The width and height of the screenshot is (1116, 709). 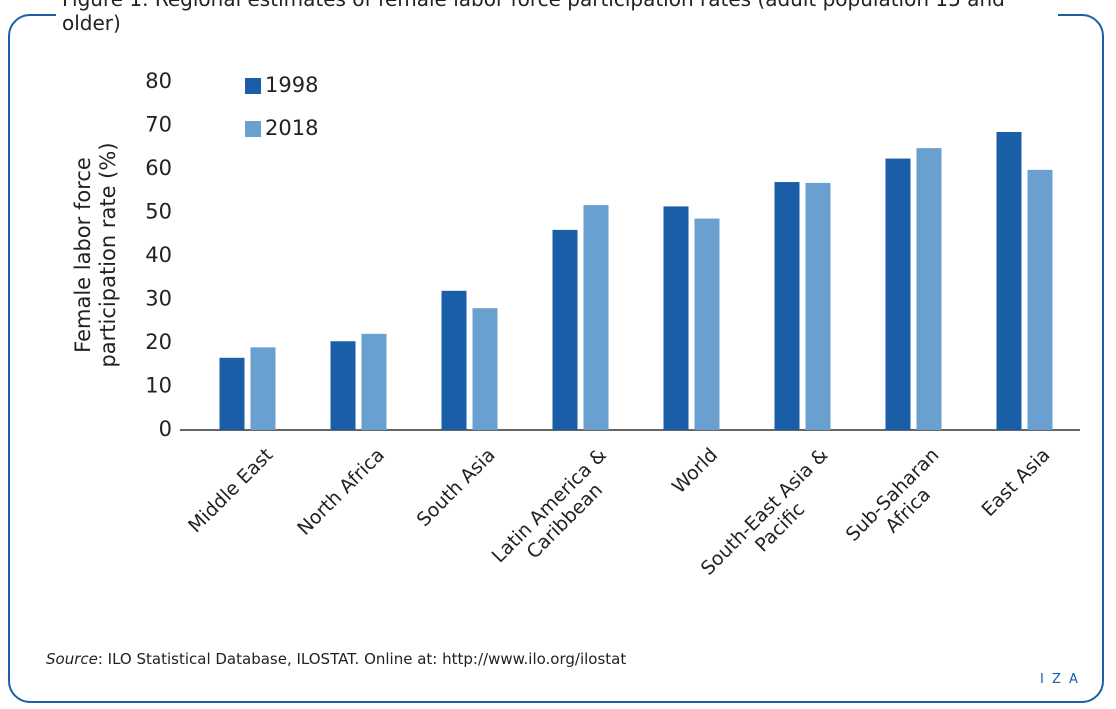 I want to click on y-tick-label: 40, so click(x=158, y=255).